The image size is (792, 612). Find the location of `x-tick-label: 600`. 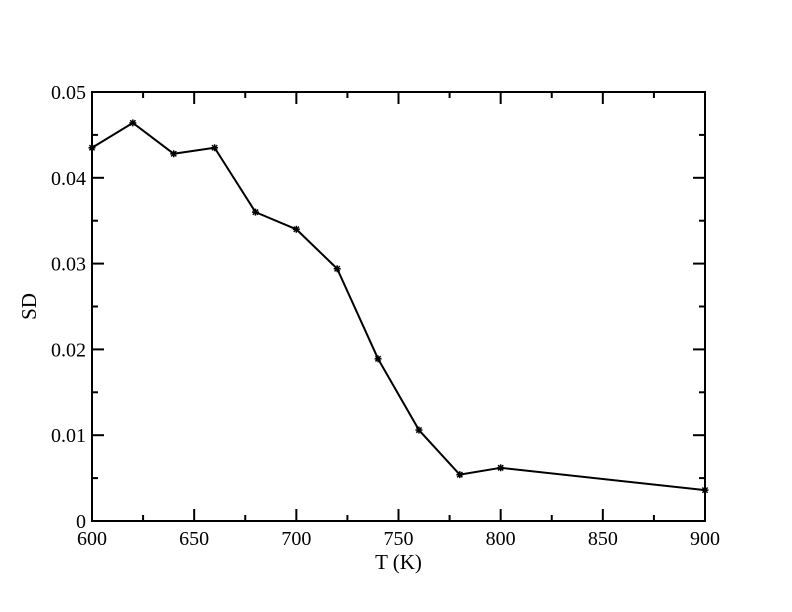

x-tick-label: 600 is located at coordinates (92, 539).